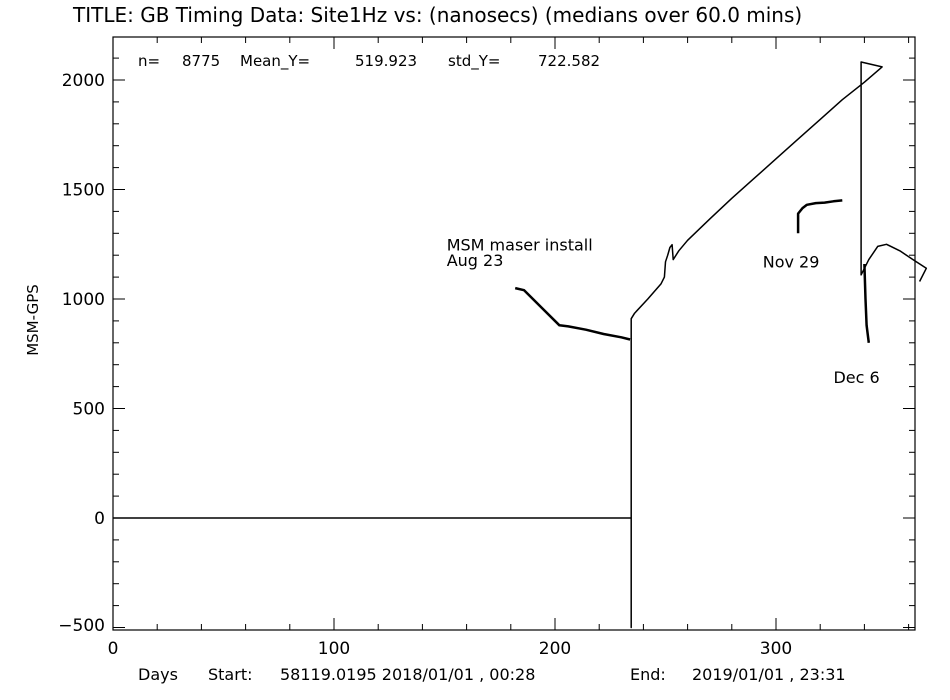 Image resolution: width=950 pixels, height=700 pixels. I want to click on annotation-nov-29: Nov 29, so click(791, 262).